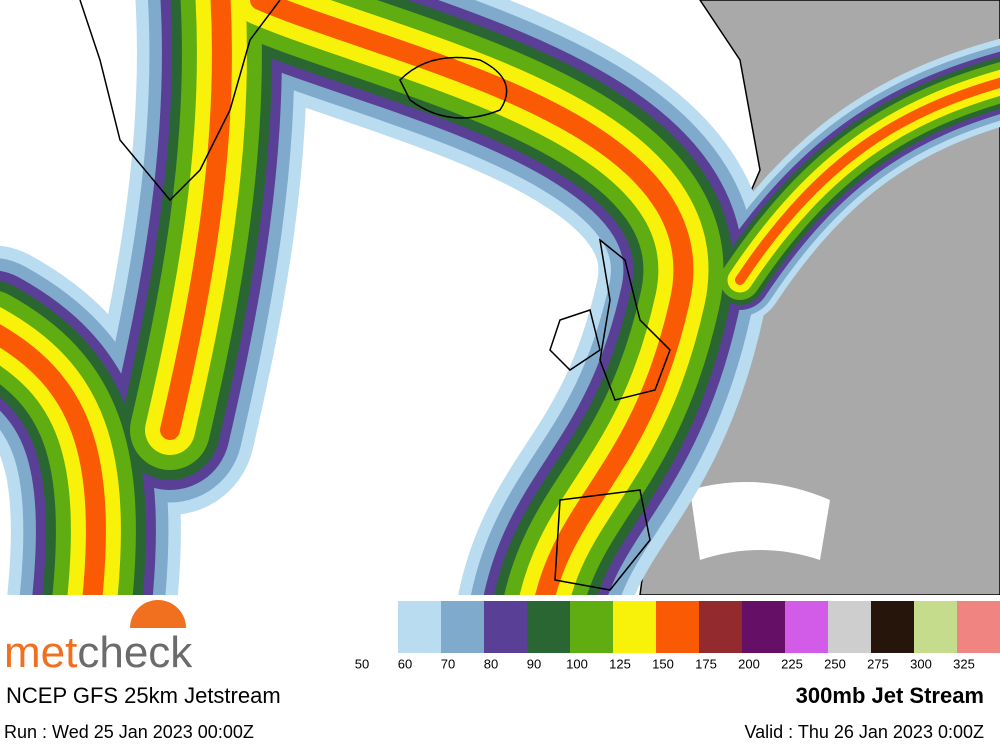 The image size is (1000, 754). What do you see at coordinates (878, 663) in the screenshot?
I see `legend-label: 275` at bounding box center [878, 663].